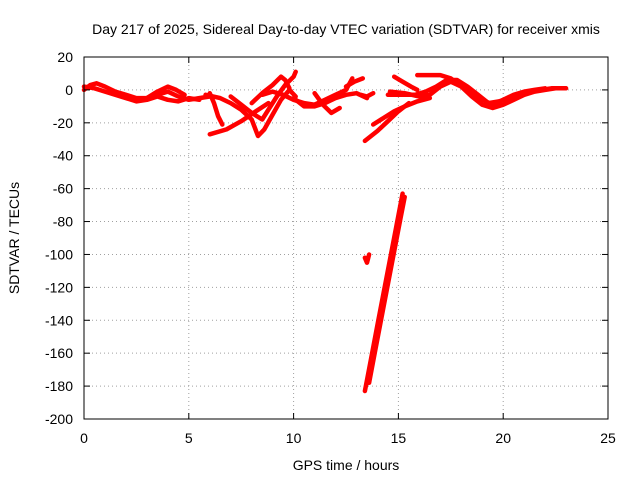 The image size is (640, 480). I want to click on y-tick-label: 0, so click(69, 90).